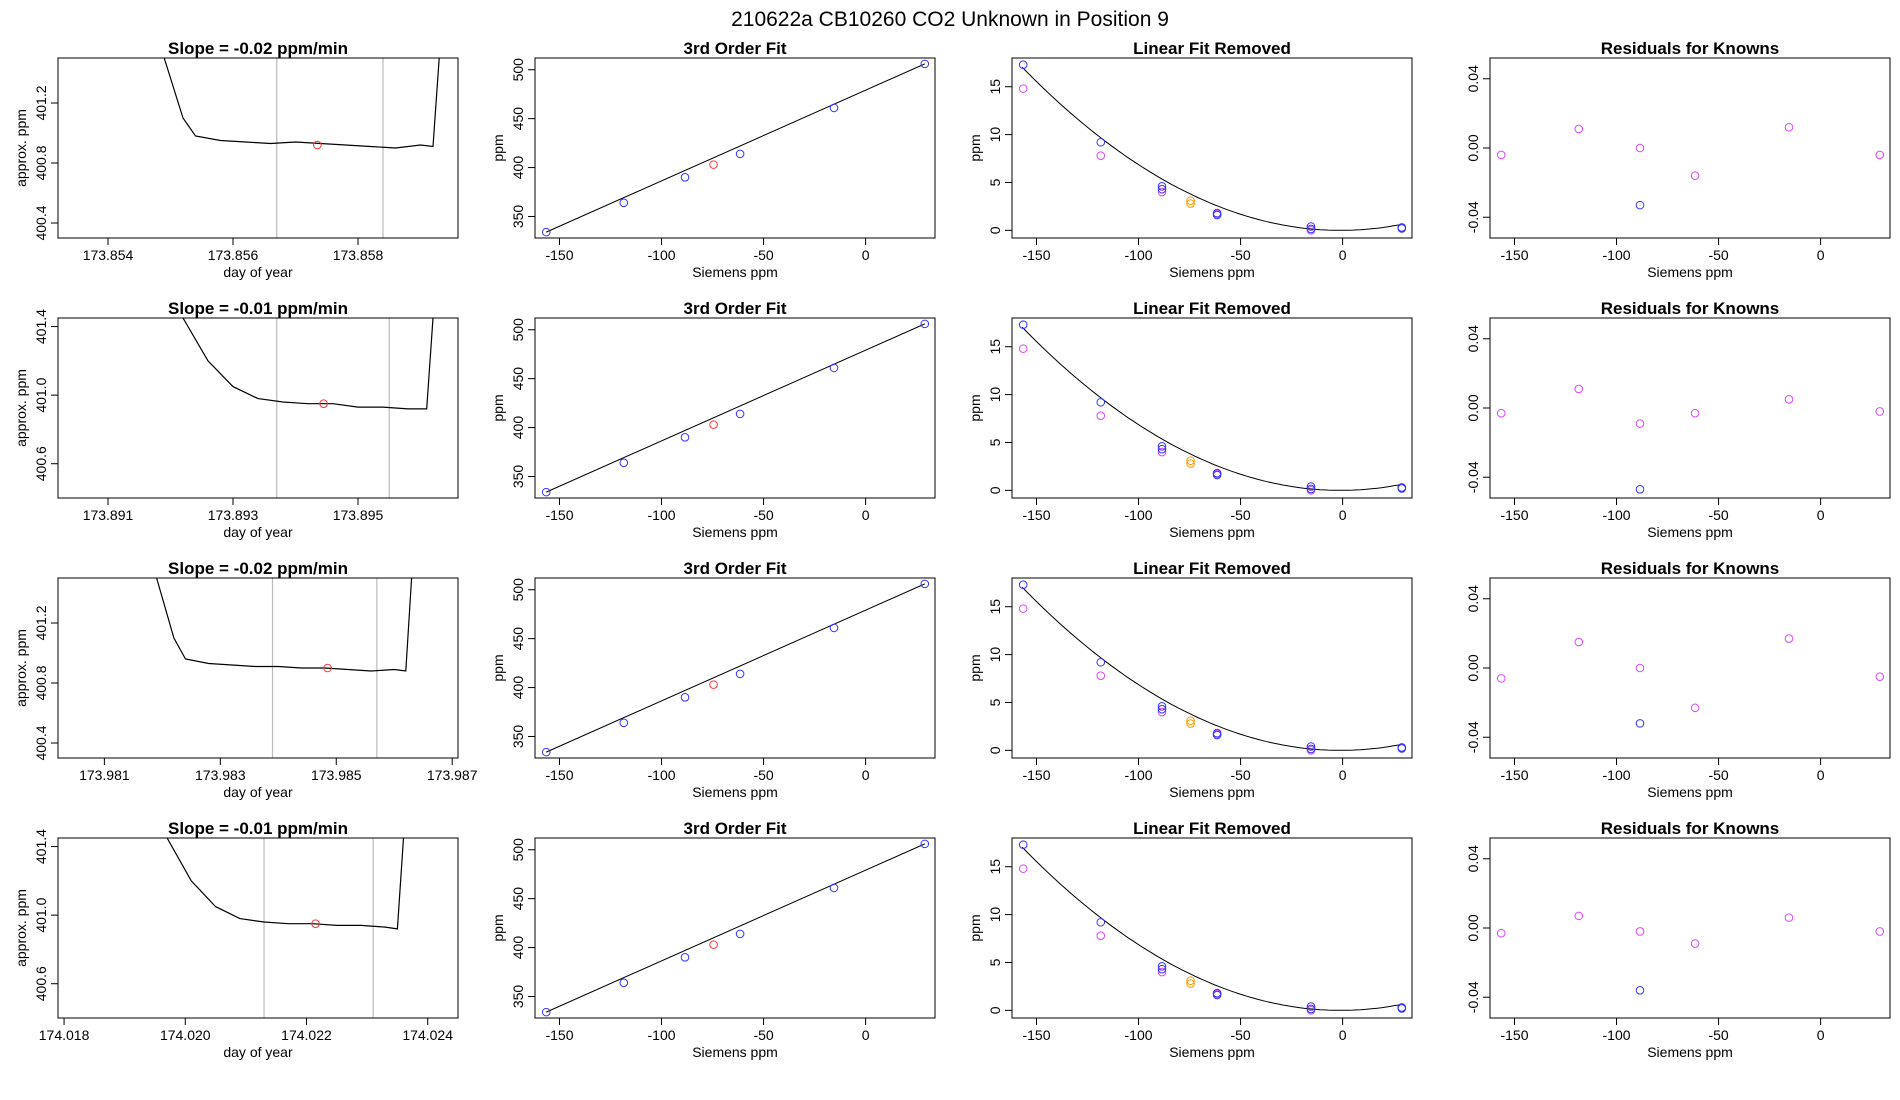  I want to click on y-tick-label: 5, so click(995, 962).